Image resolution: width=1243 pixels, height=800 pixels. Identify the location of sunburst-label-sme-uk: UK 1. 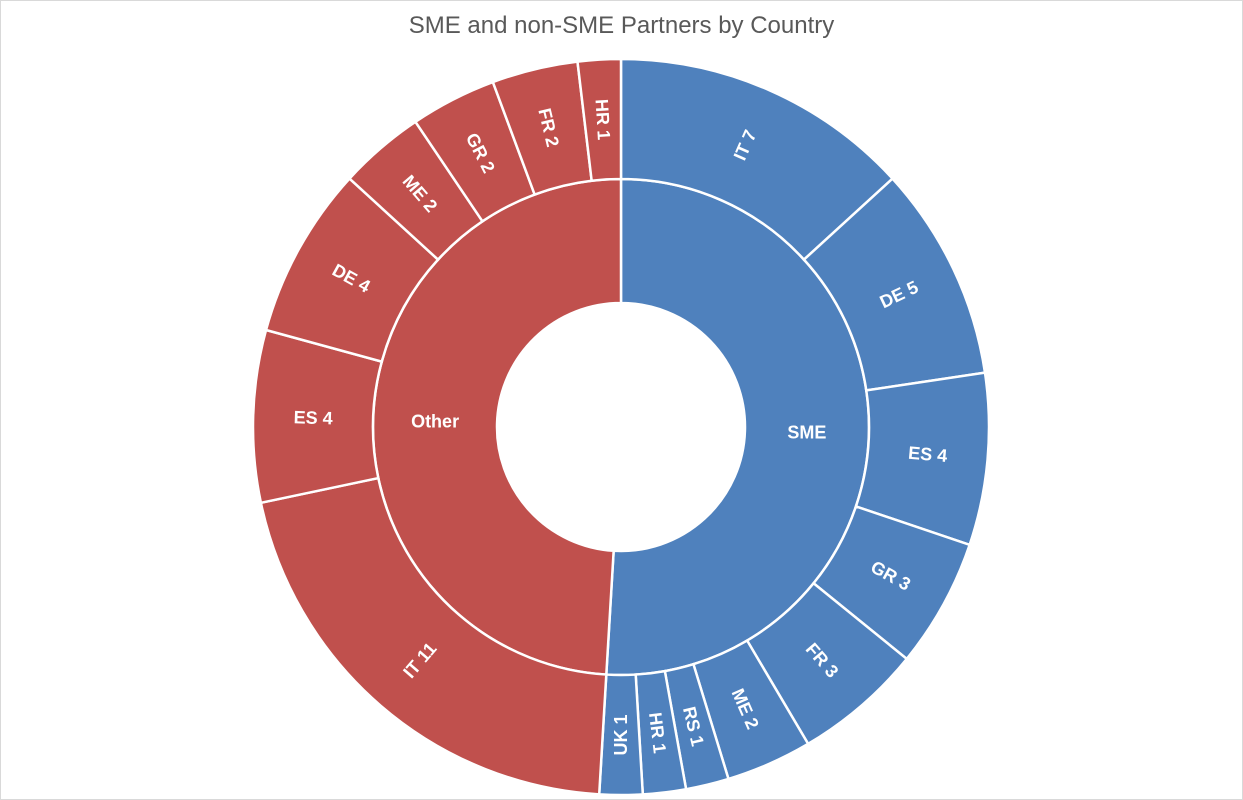
(621, 734).